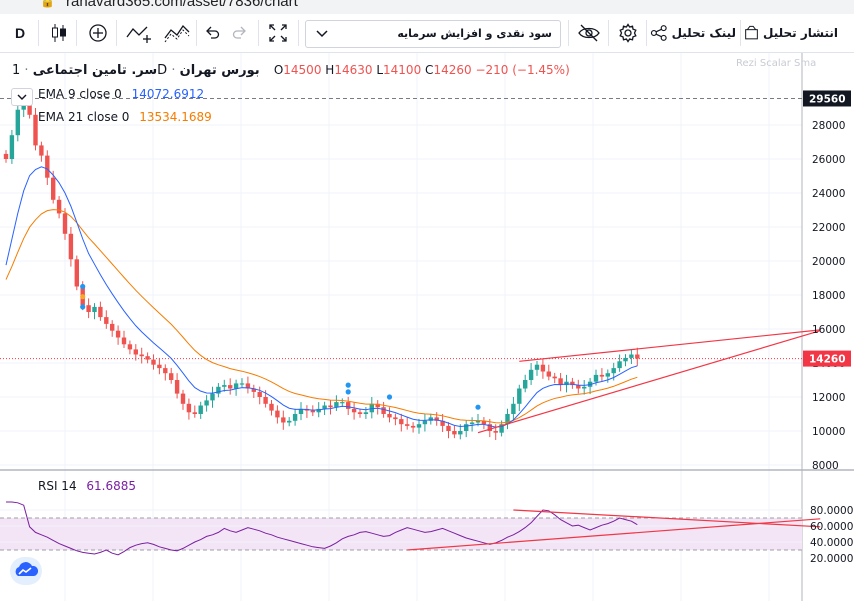  What do you see at coordinates (59, 33) in the screenshot?
I see `candles-icon` at bounding box center [59, 33].